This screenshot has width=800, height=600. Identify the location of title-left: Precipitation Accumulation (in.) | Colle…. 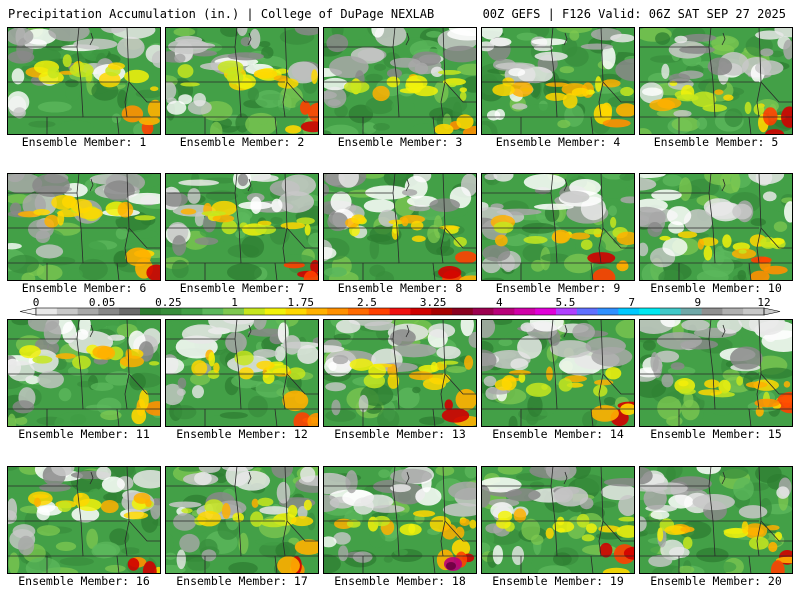
(221, 14).